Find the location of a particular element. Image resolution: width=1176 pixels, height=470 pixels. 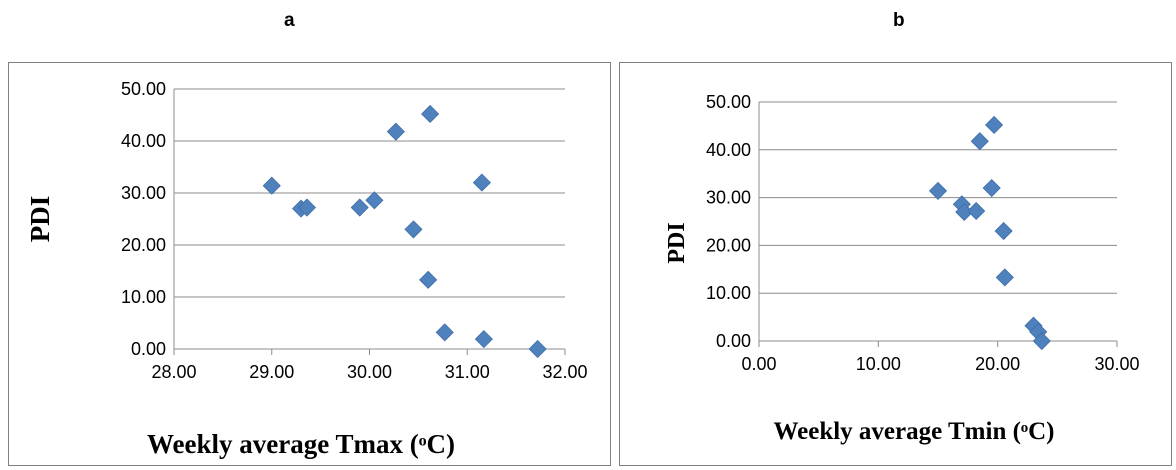

chart-b-y-tick-label: 30.00 is located at coordinates (728, 198).